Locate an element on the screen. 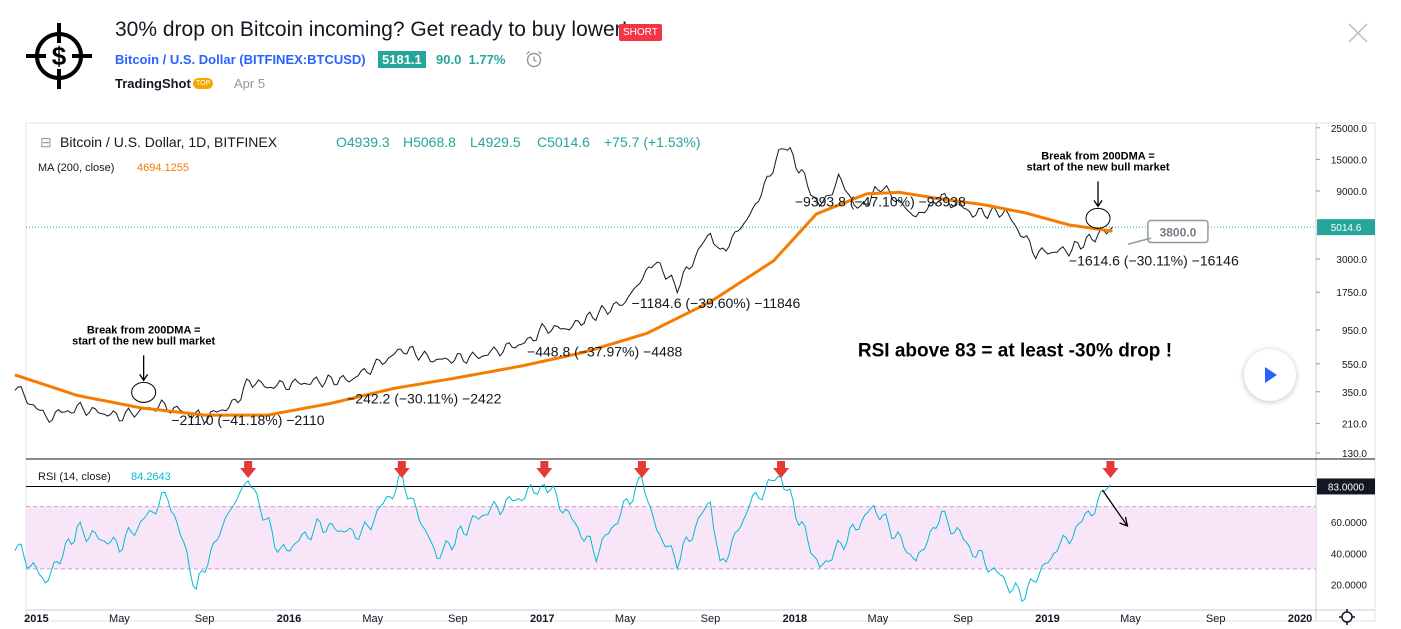 This screenshot has width=1401, height=629. rsi-tick-label: 20.0000 is located at coordinates (1349, 585).